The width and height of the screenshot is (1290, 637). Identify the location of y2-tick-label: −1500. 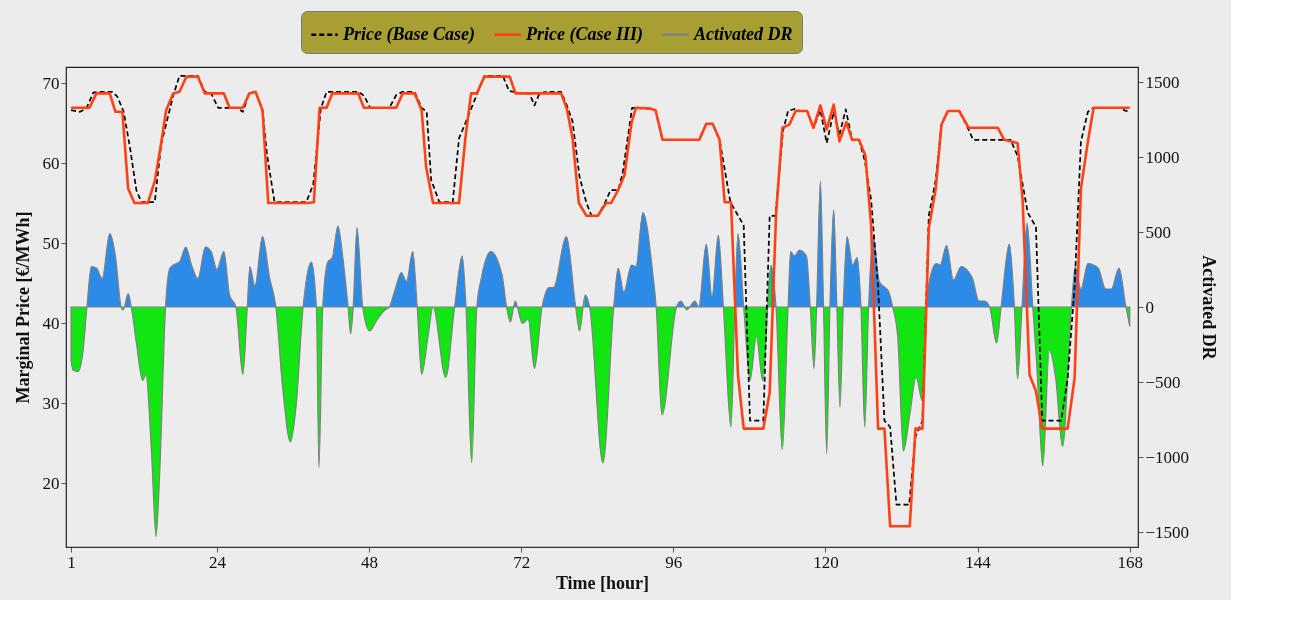
(1167, 532).